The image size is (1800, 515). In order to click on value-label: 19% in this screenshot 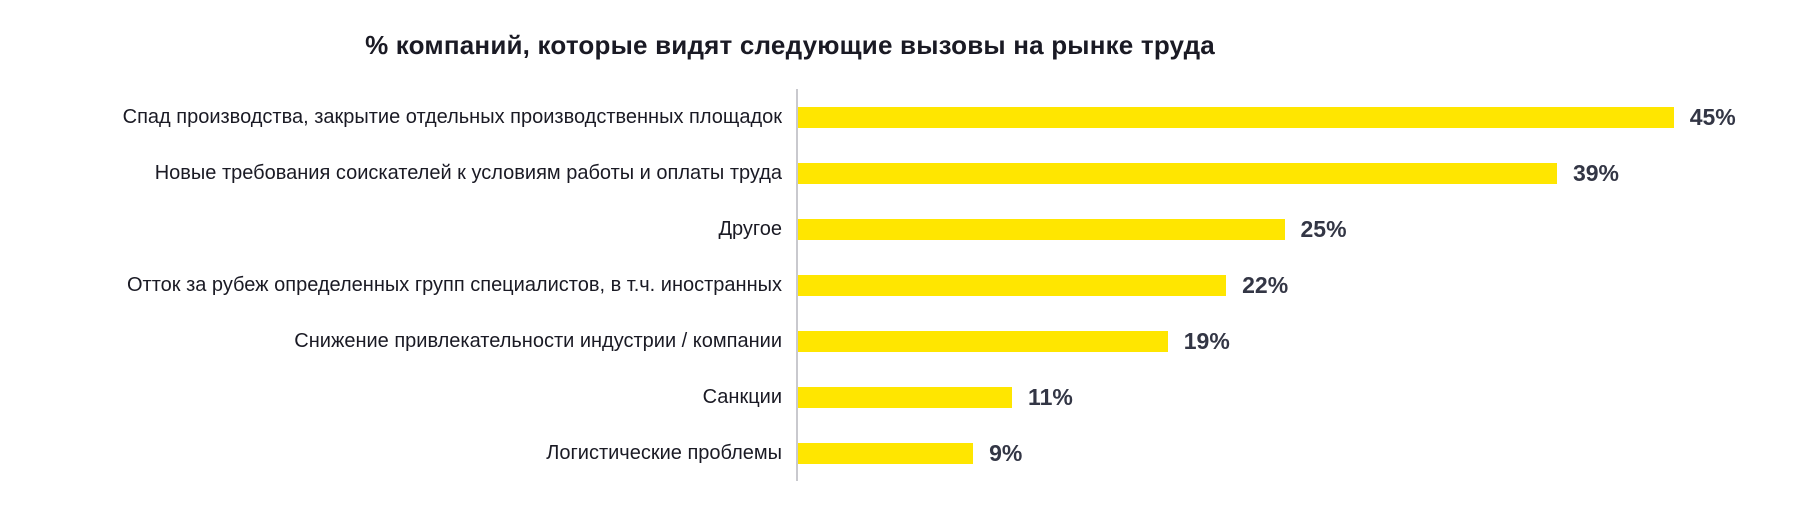, I will do `click(1206, 340)`.